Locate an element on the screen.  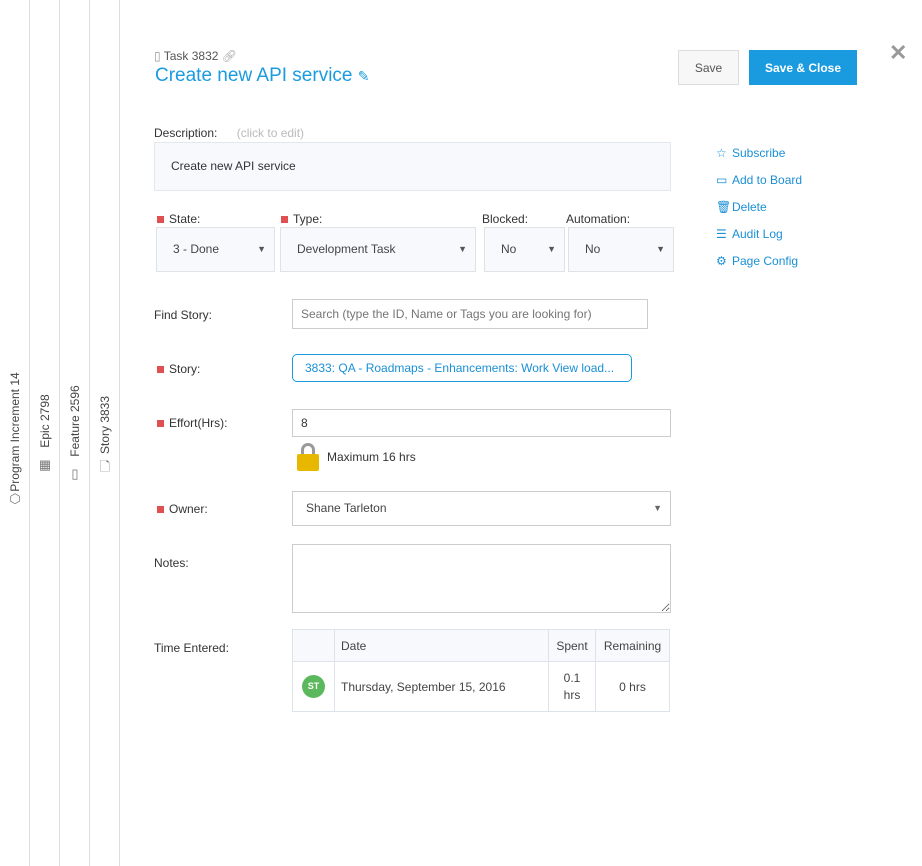
add-to-board-link: ▭ Add to Board is located at coordinates (759, 180).